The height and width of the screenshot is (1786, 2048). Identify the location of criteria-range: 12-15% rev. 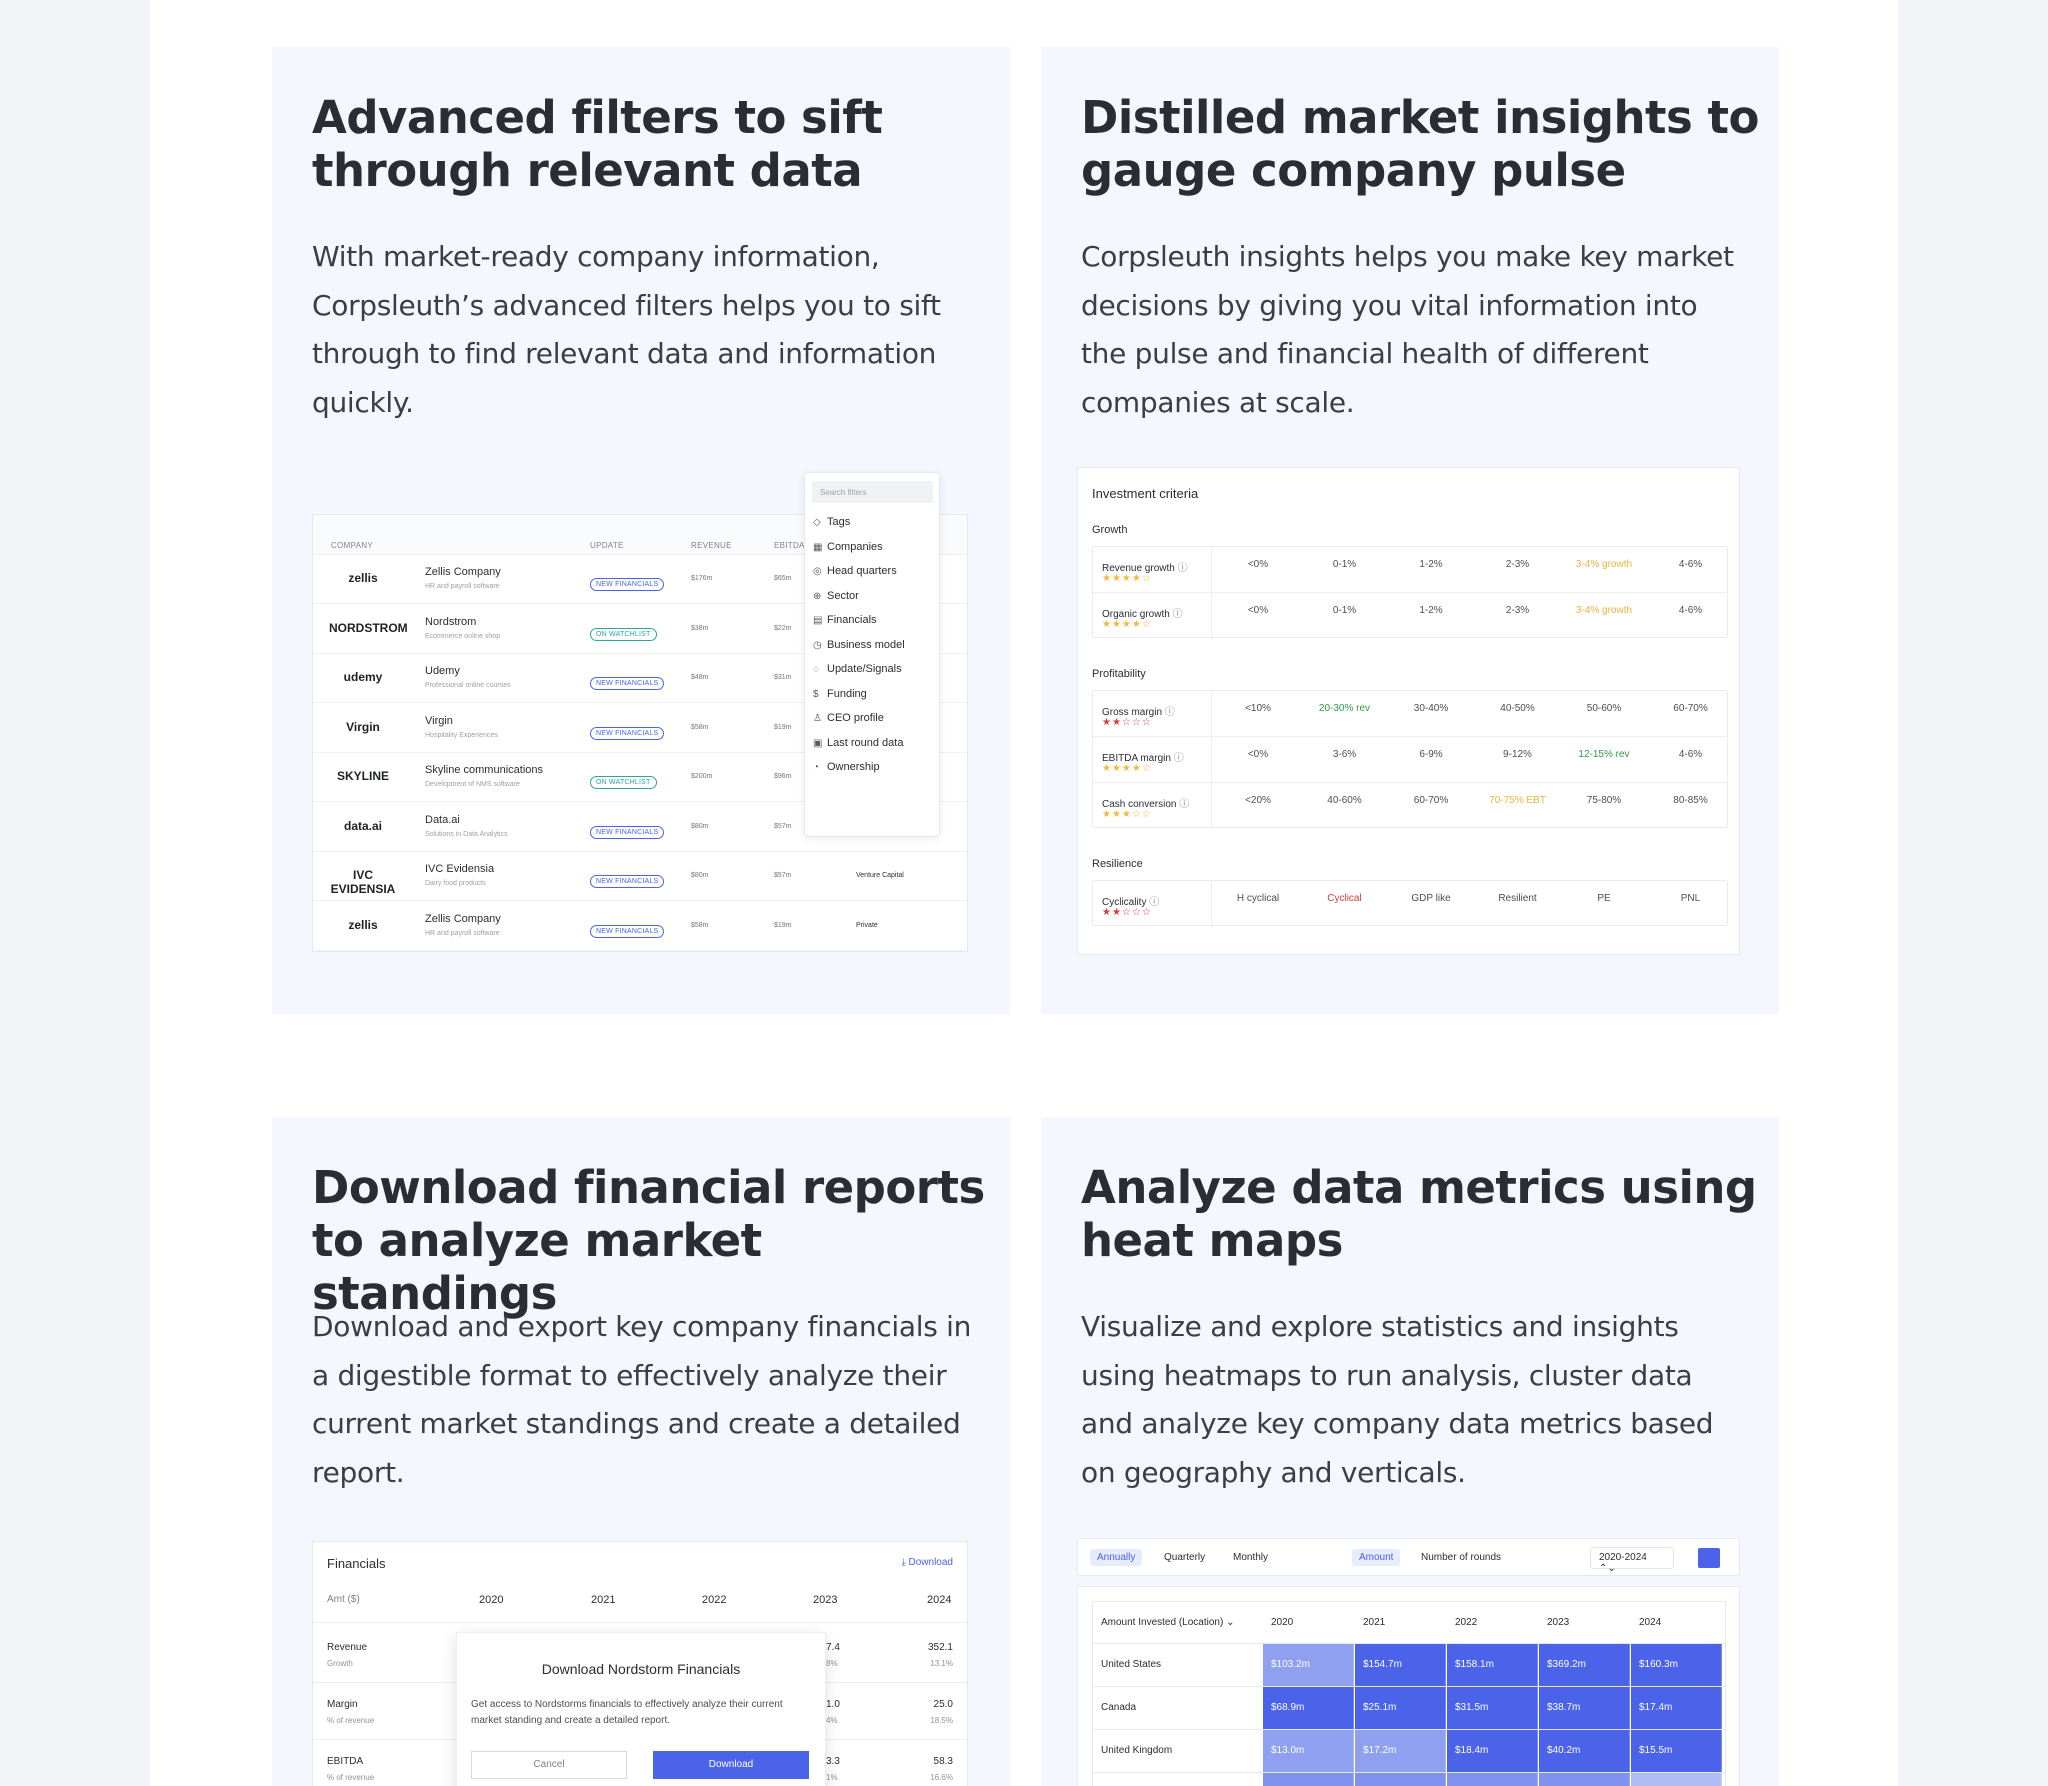
(1604, 754).